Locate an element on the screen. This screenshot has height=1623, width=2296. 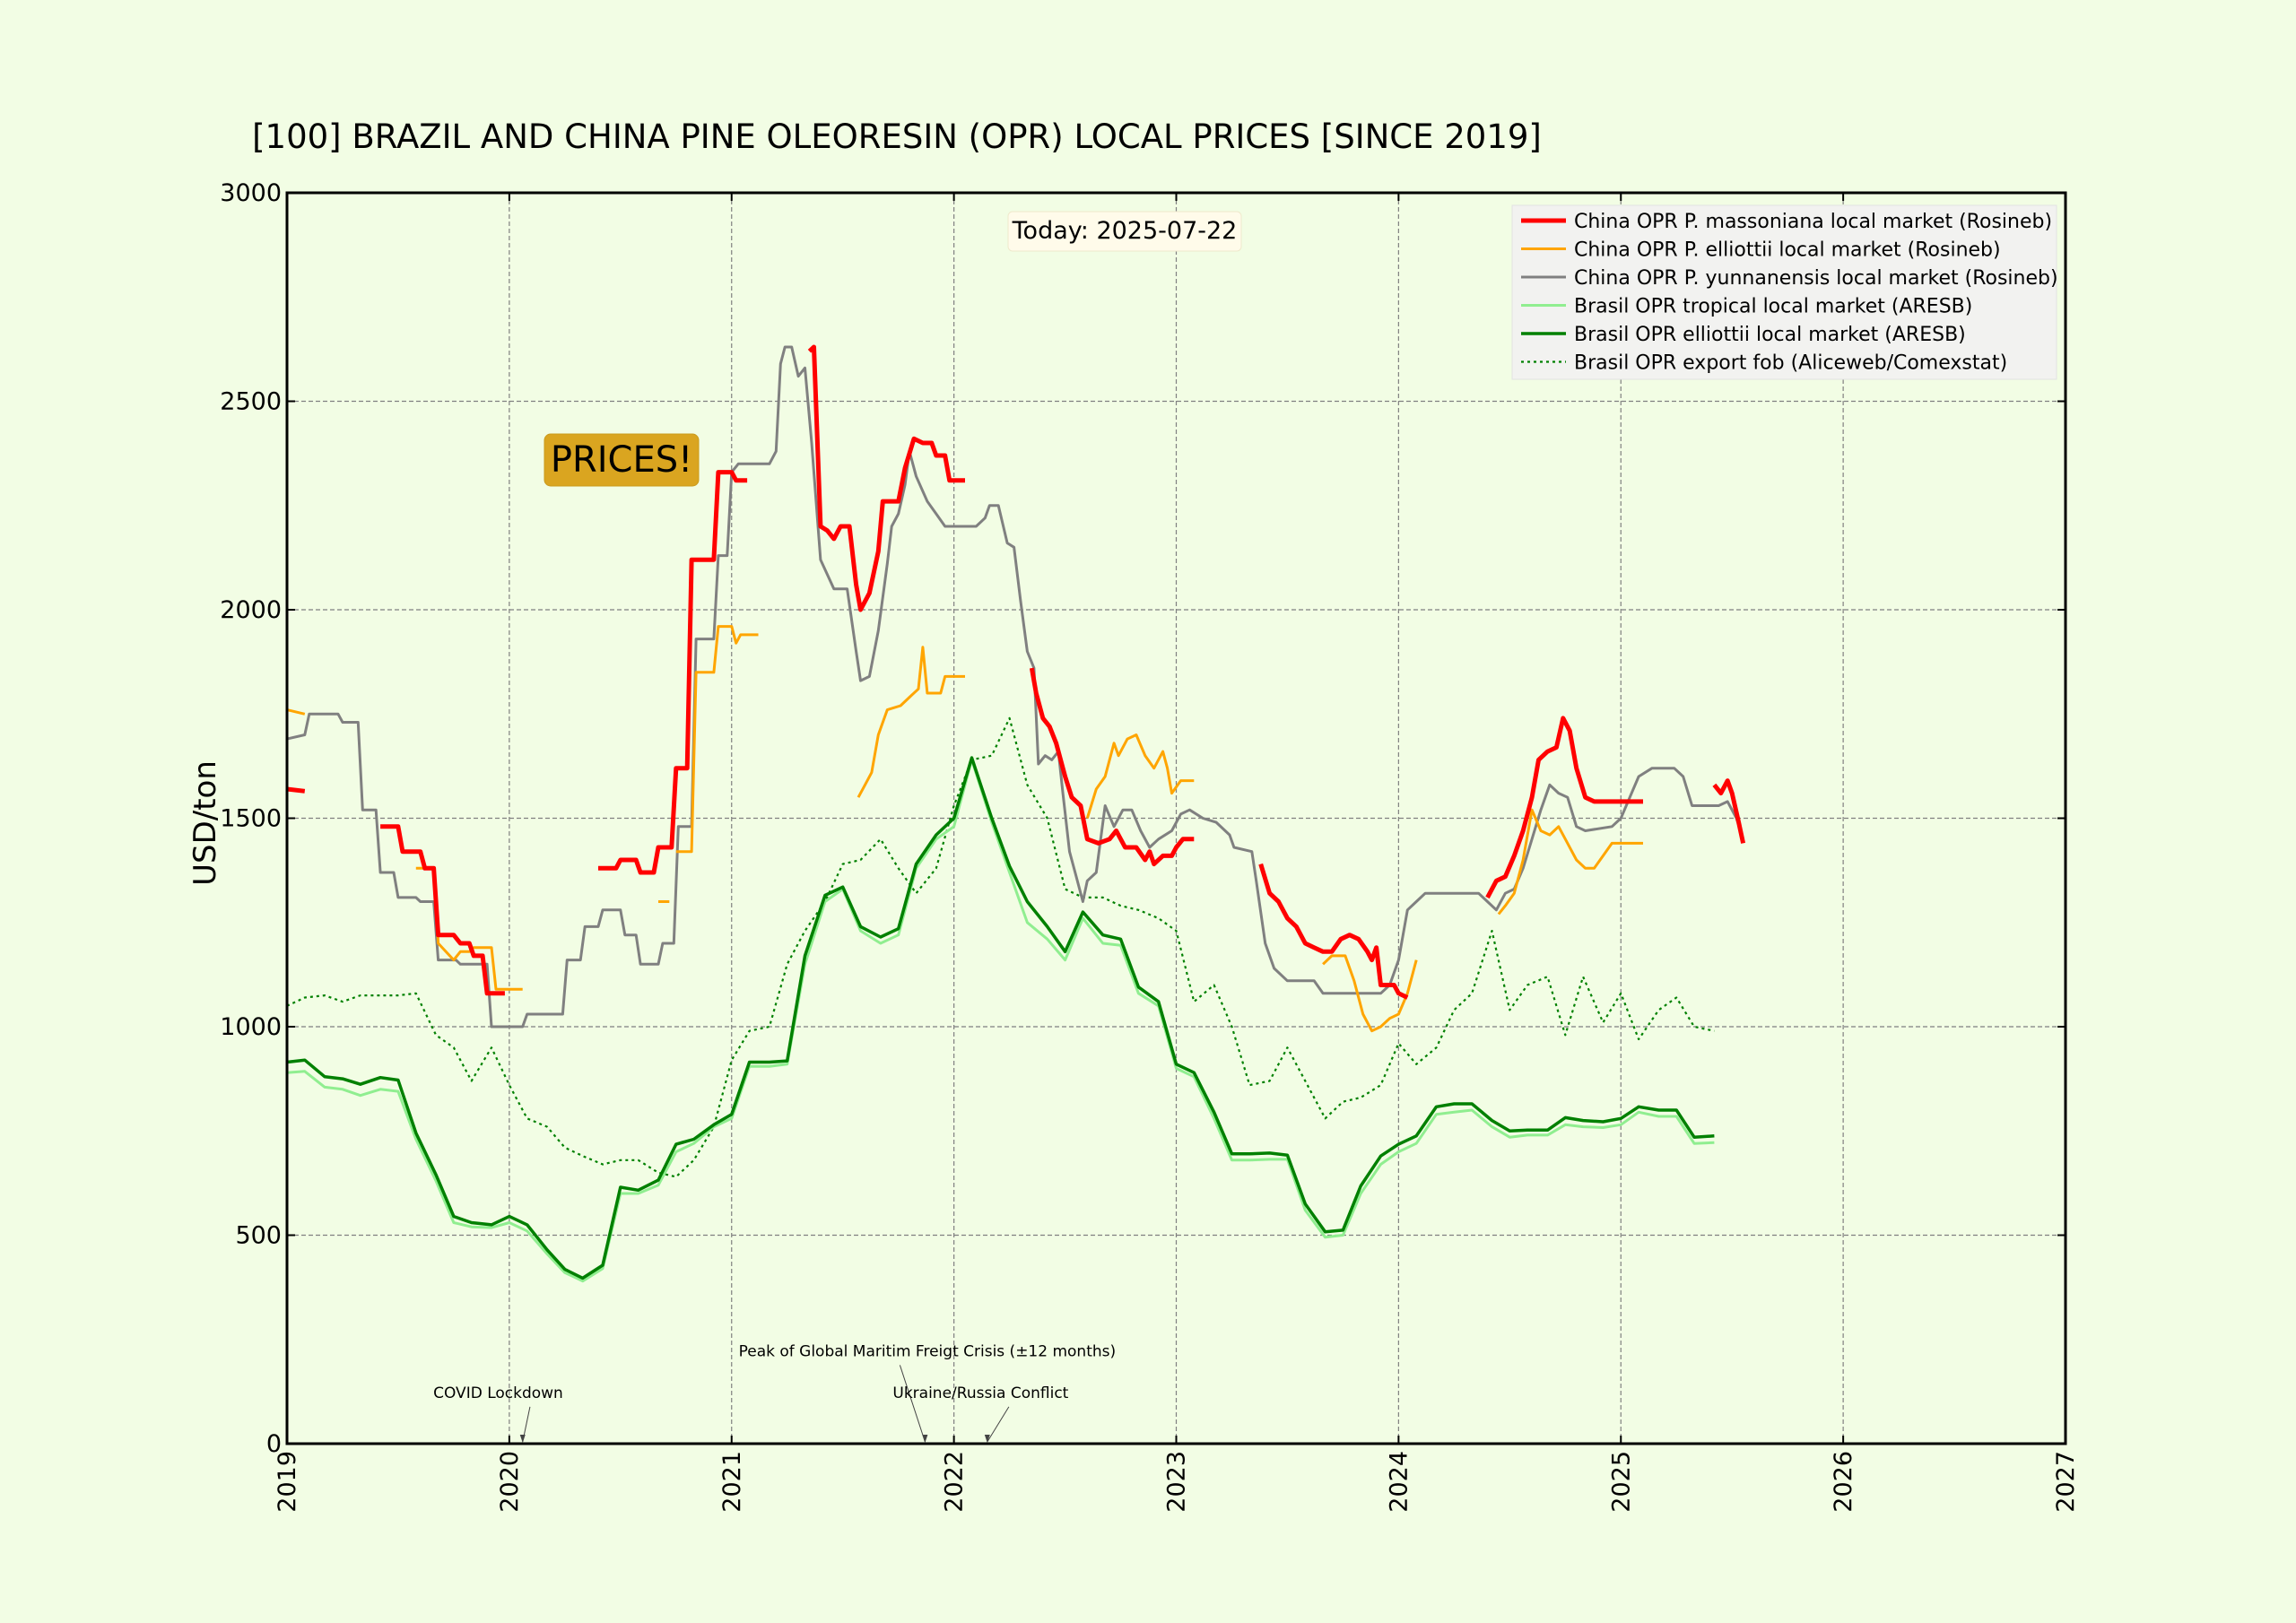
y-tick-label: 1500 is located at coordinates (251, 819).